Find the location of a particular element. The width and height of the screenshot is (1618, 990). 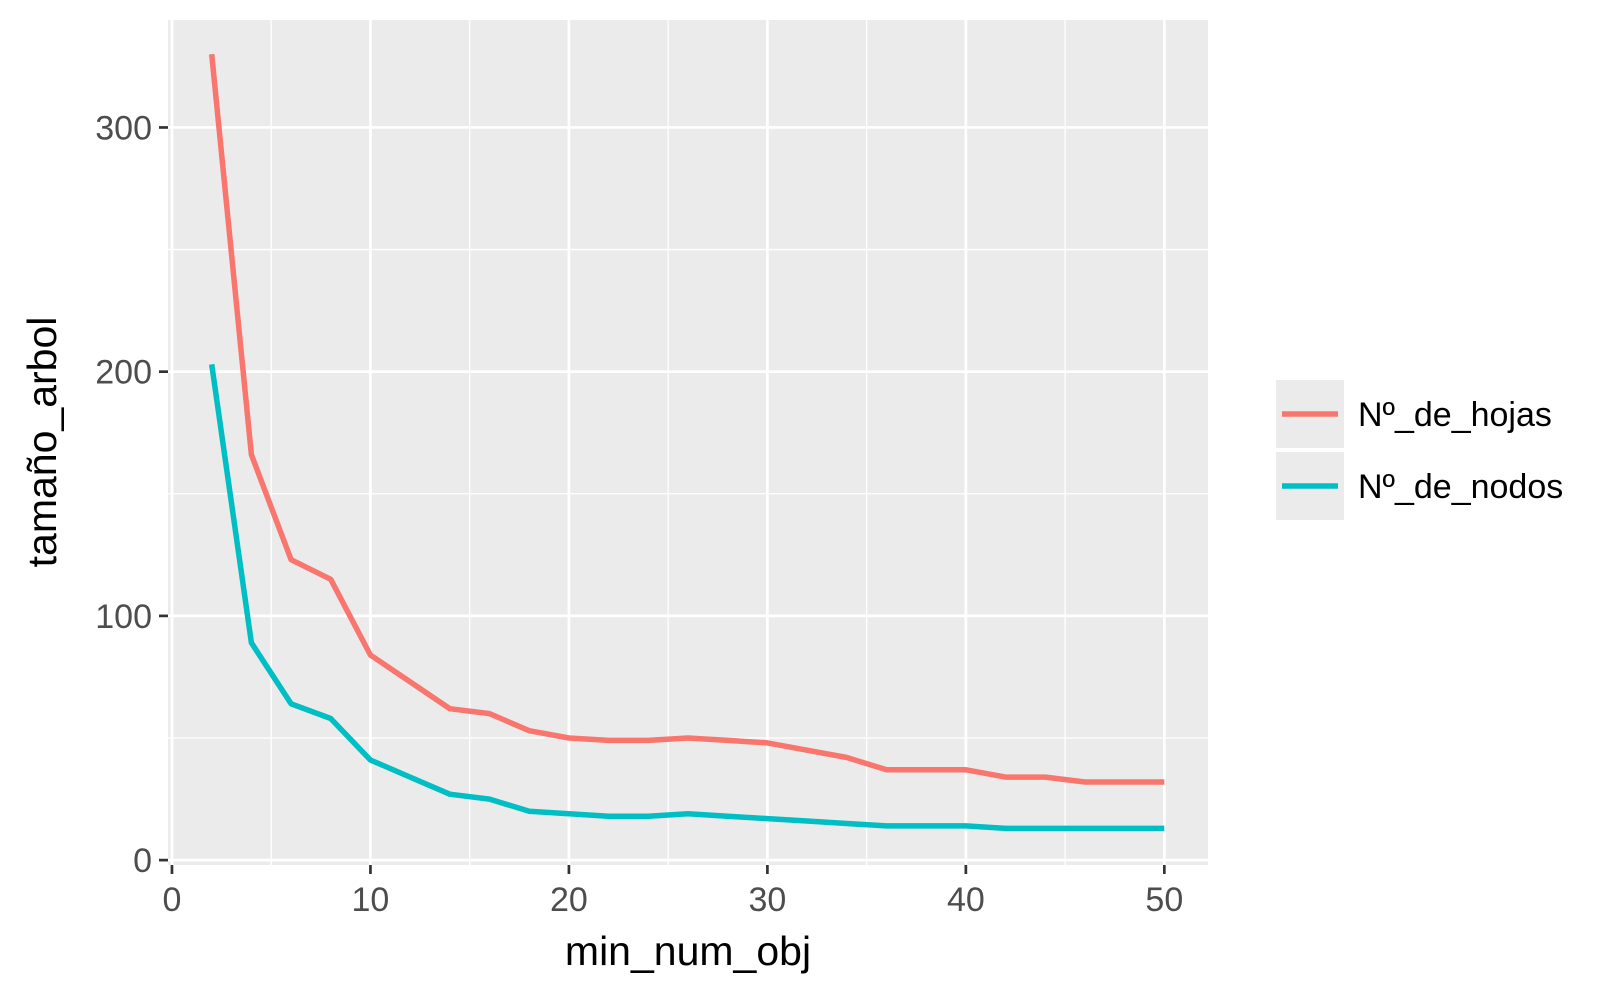

x-tick-label: 50 is located at coordinates (1164, 900).